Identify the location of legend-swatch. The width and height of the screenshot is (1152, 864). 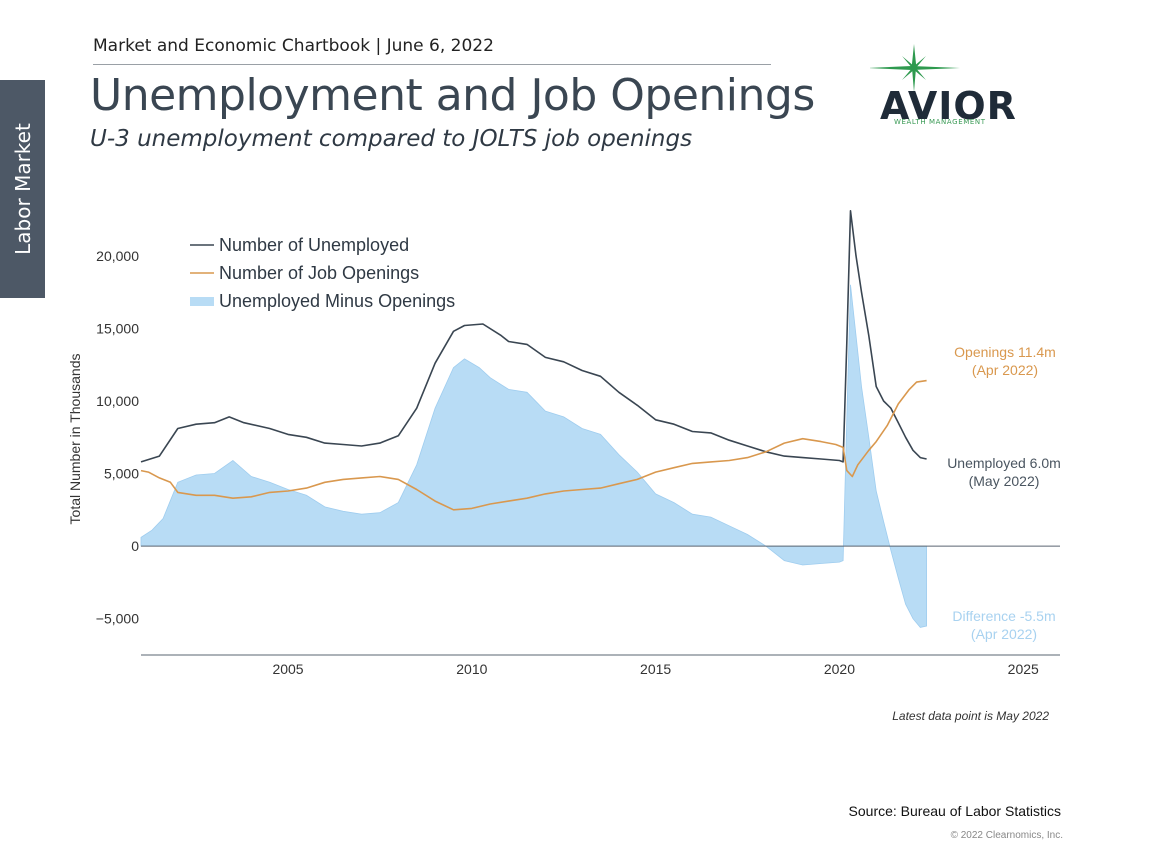
(202, 301).